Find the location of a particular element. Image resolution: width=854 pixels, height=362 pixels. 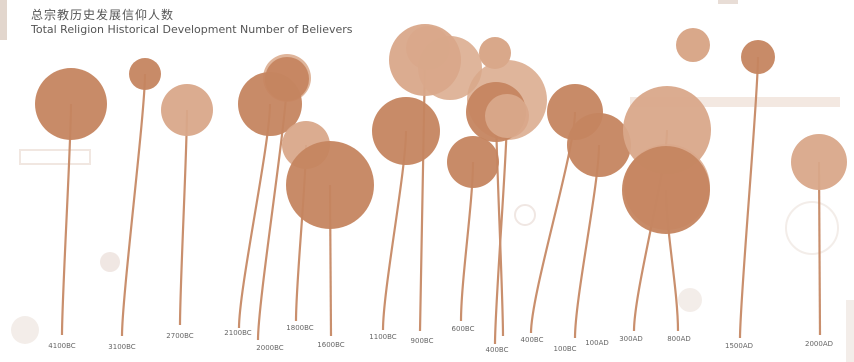

x-label-7: 1100BC is located at coordinates (382, 337).